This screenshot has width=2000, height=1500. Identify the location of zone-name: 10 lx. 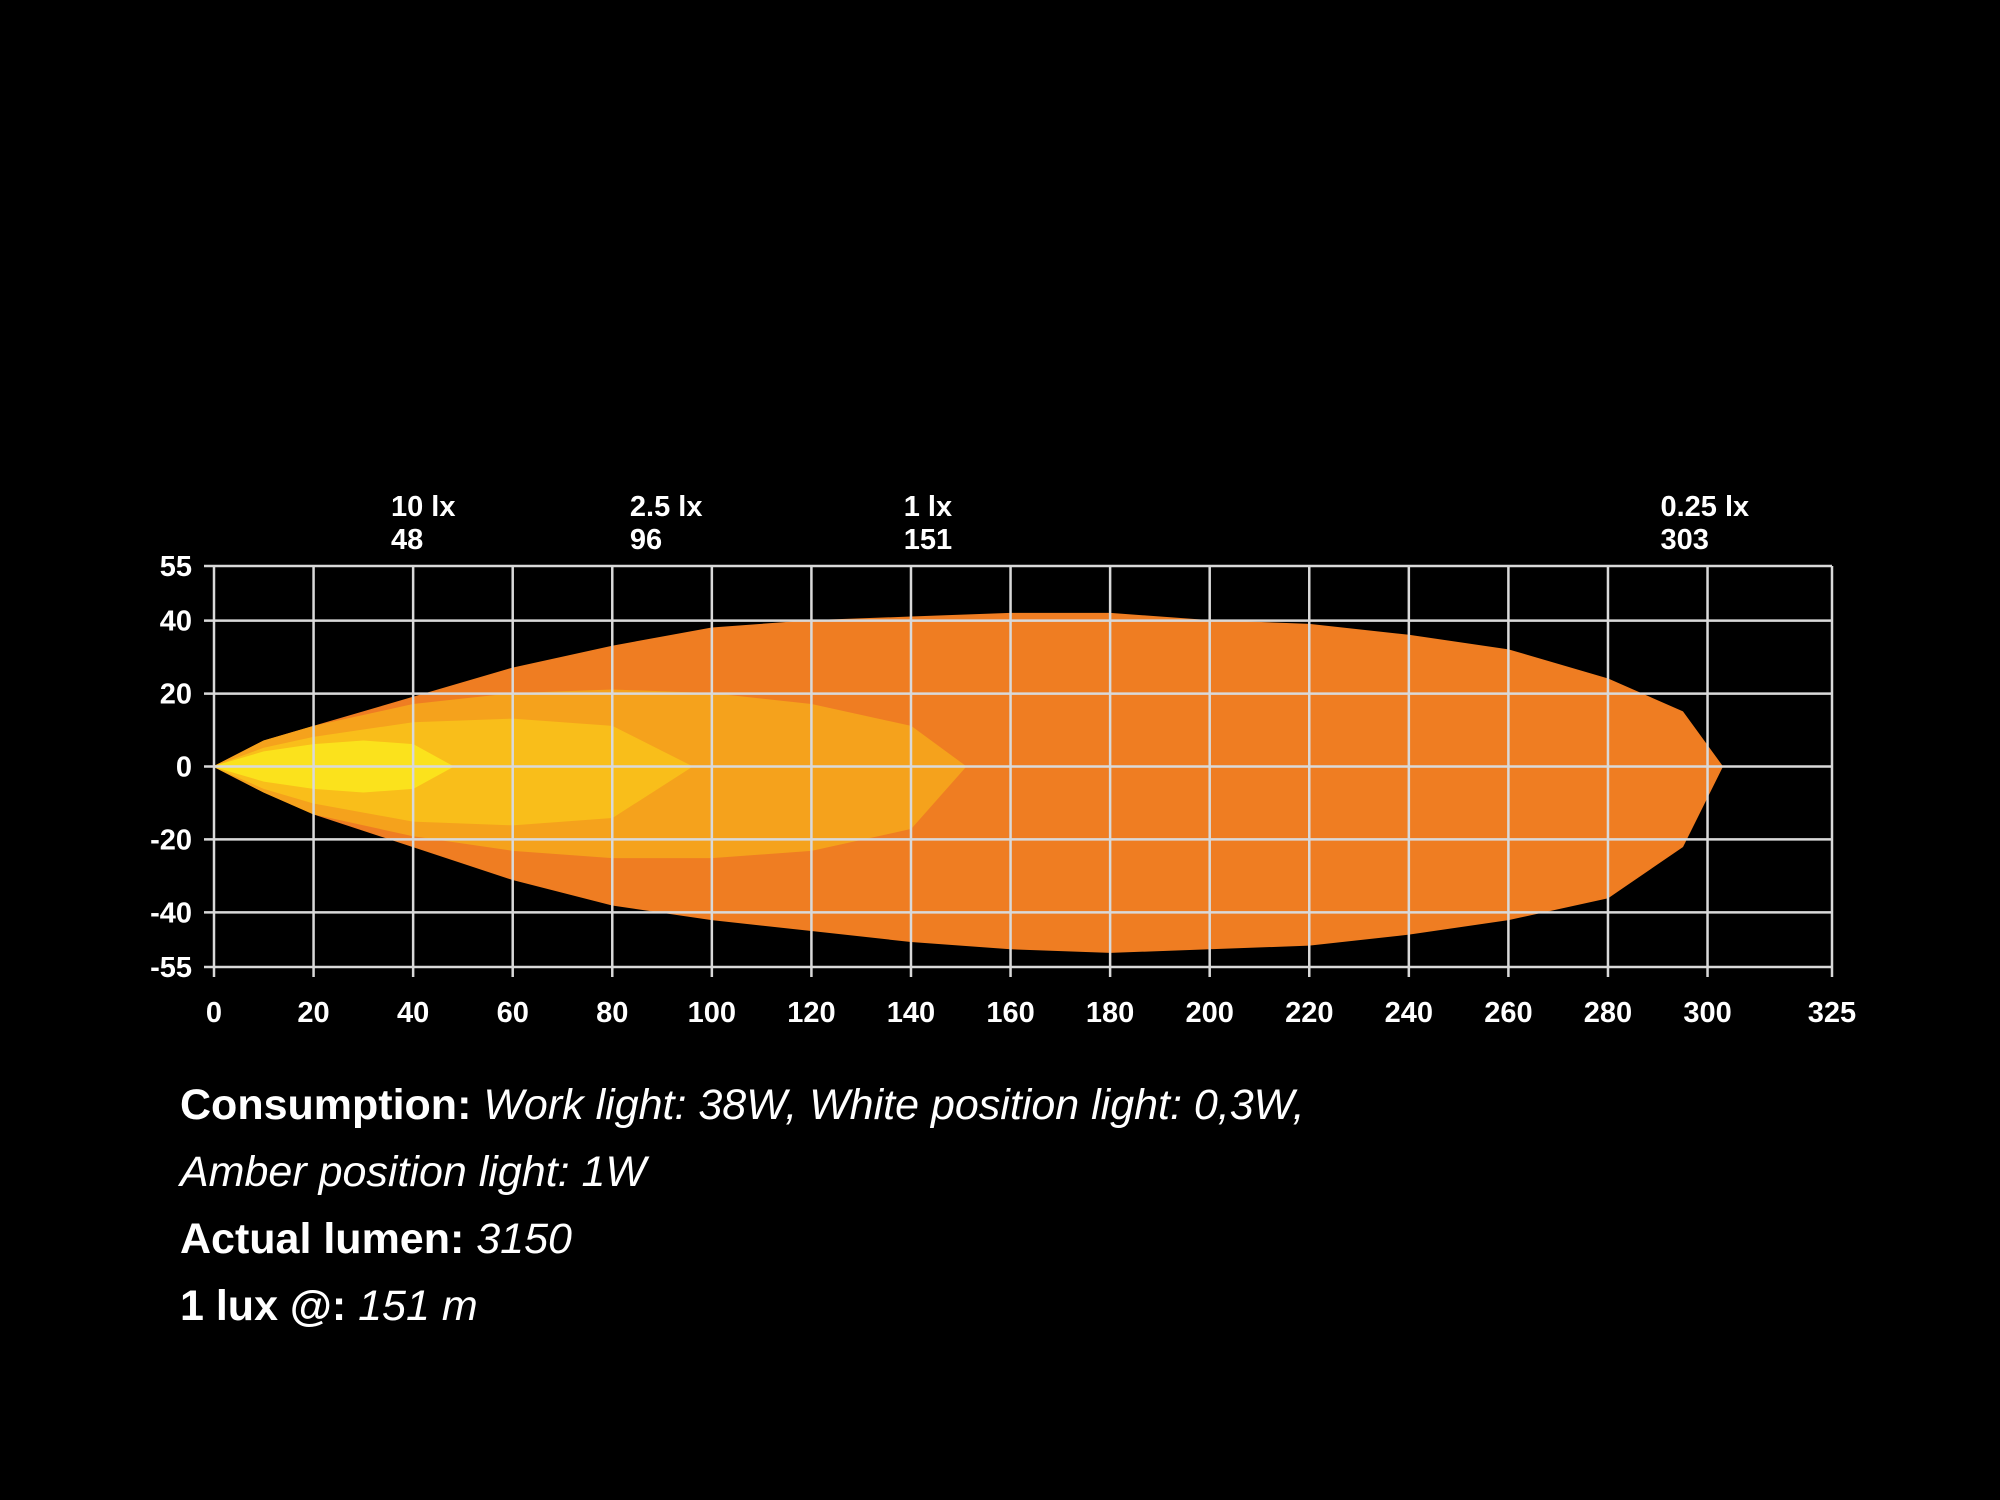
(423, 507).